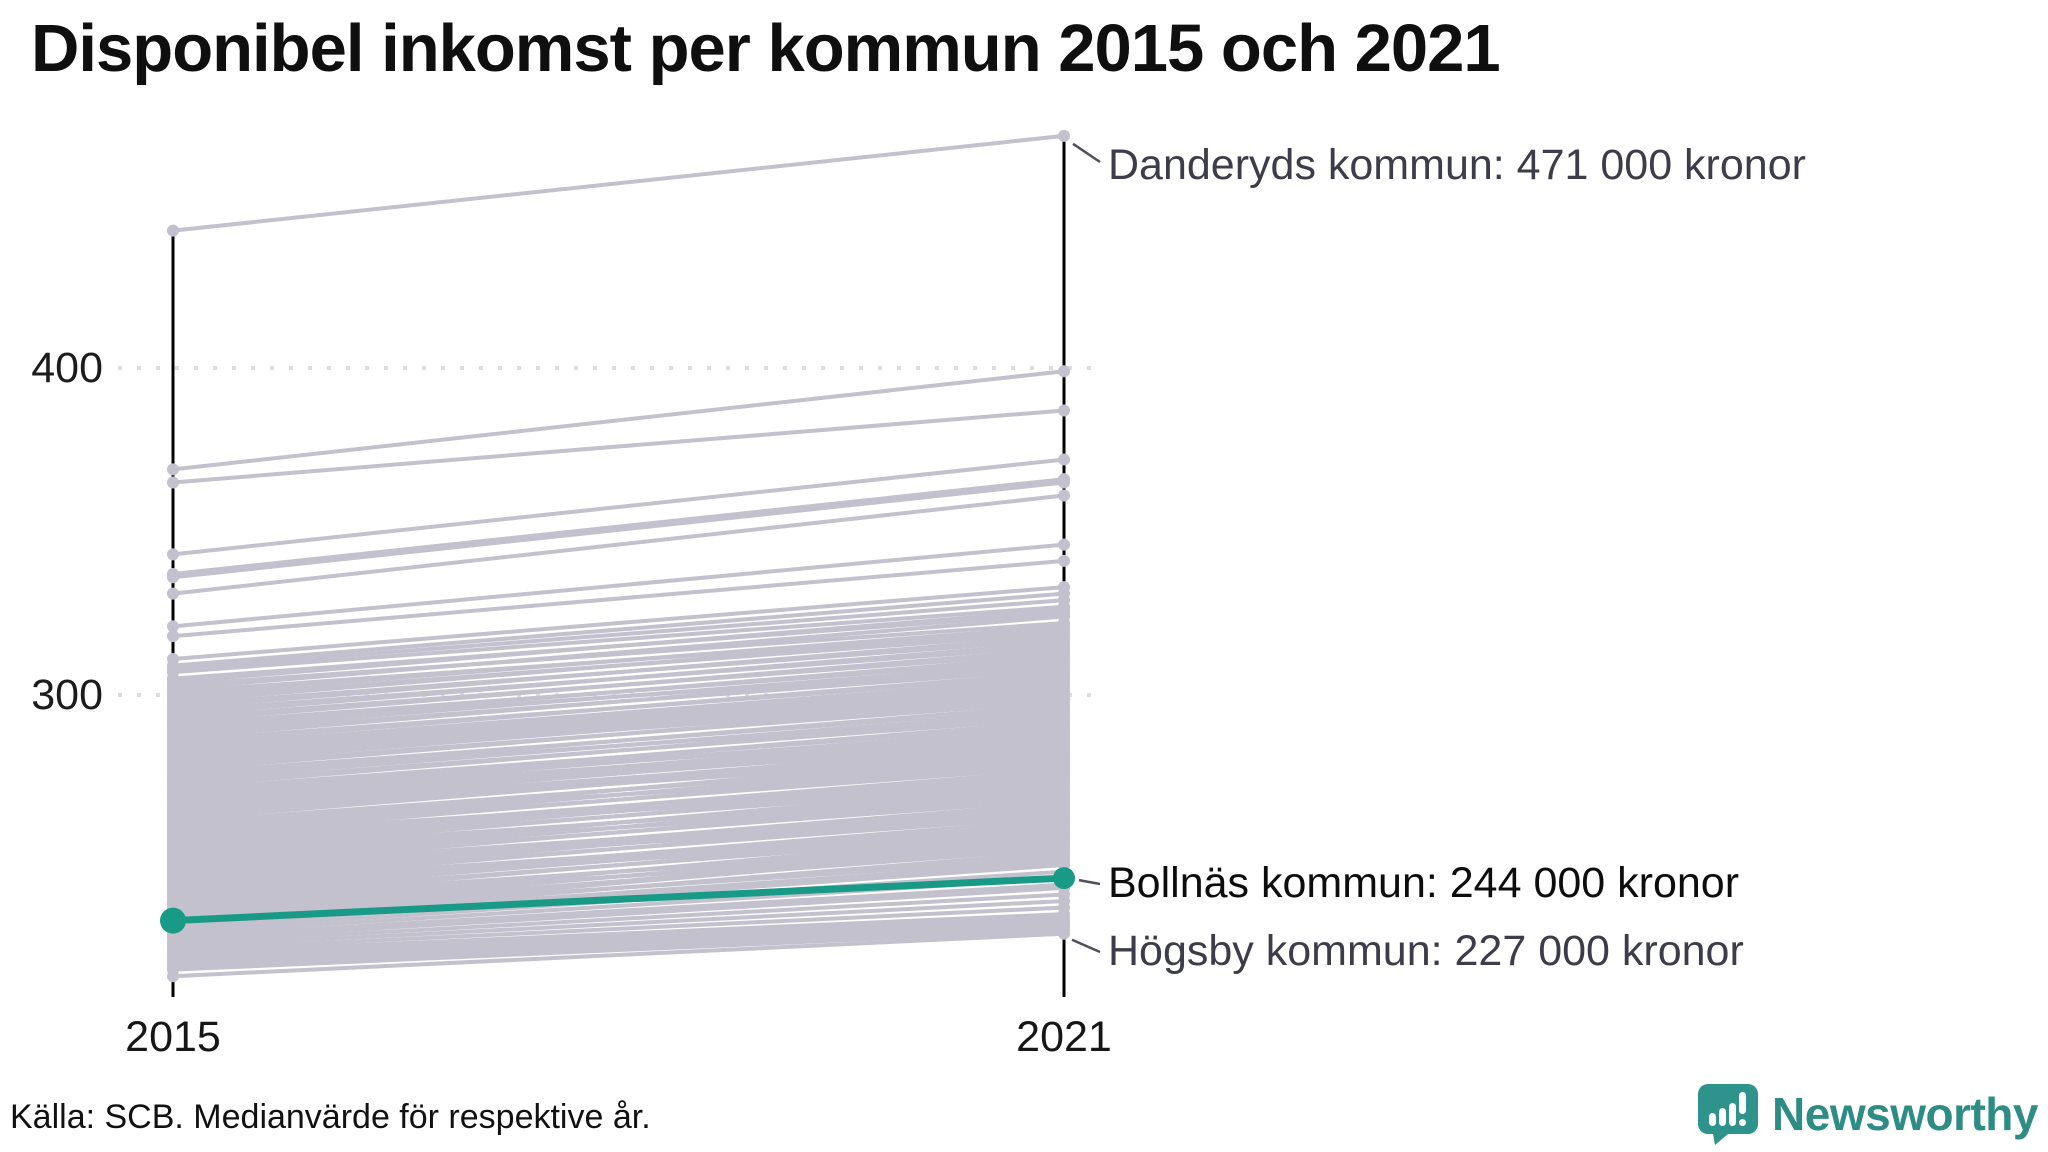  I want to click on x-axis-tick-2021: 2021, so click(1064, 1037).